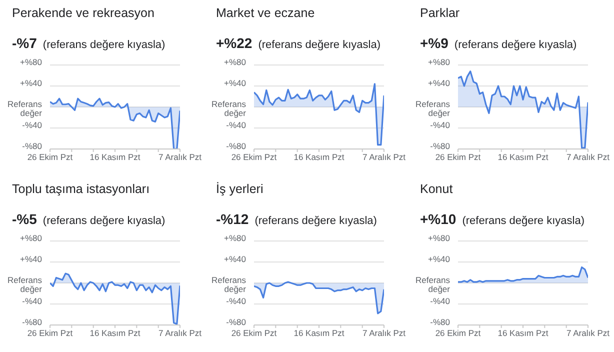 The height and width of the screenshot is (352, 614). Describe the element at coordinates (498, 43) in the screenshot. I see `chart-subtitle: +%9 (referans değere kıyasla)` at that location.